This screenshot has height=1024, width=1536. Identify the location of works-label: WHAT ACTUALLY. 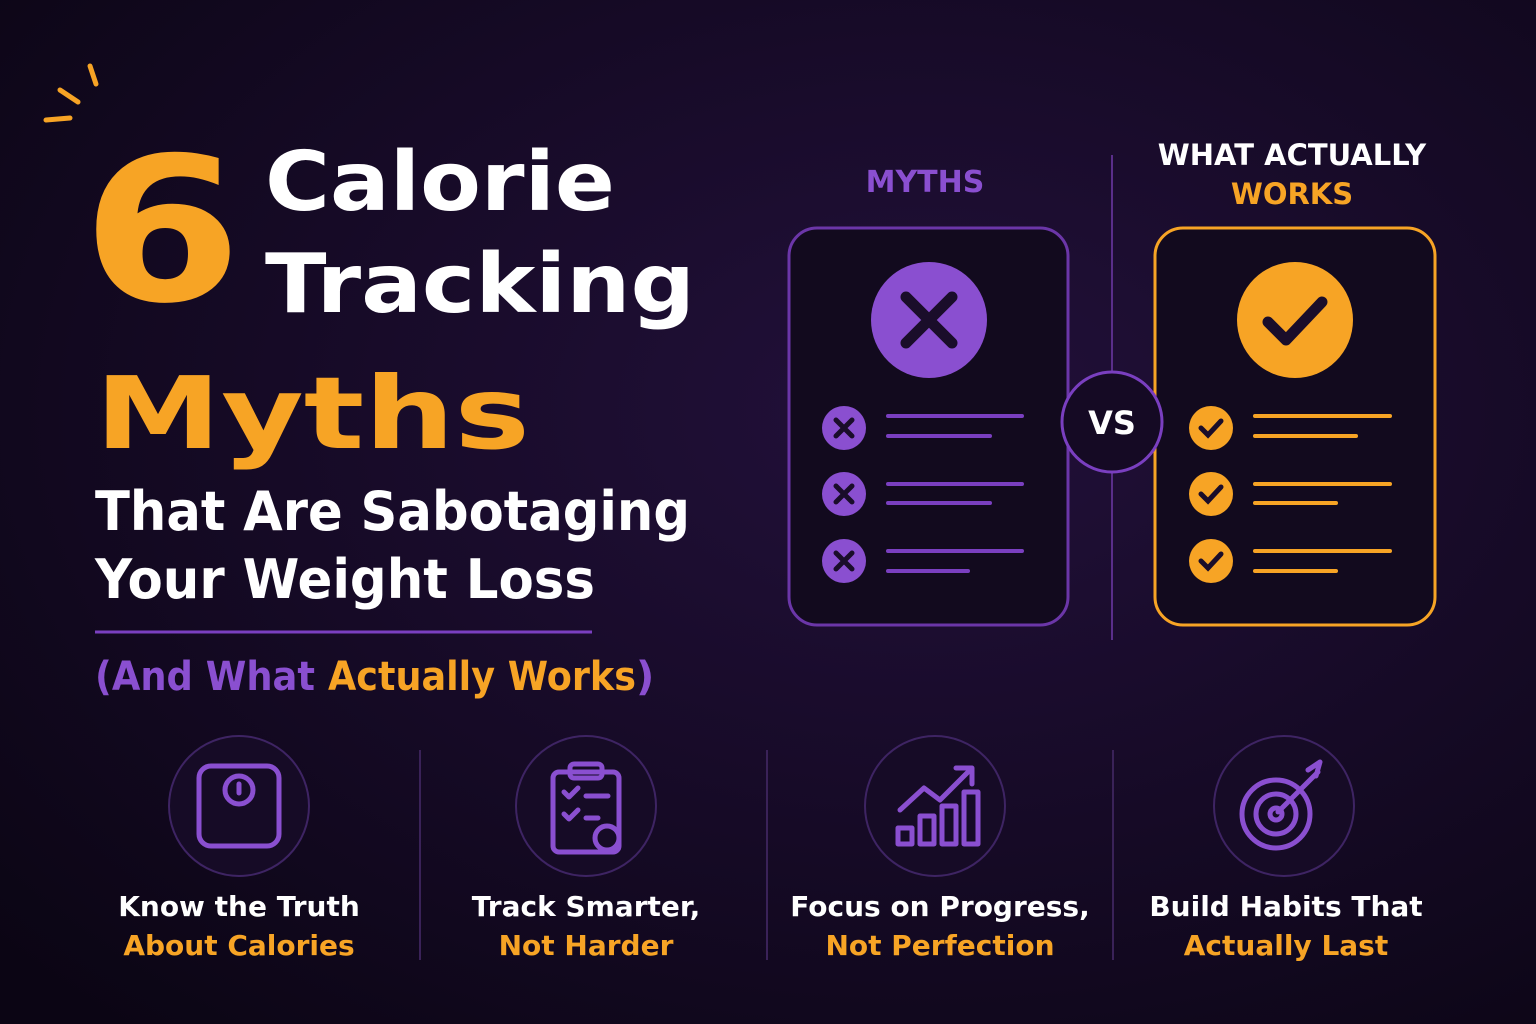
(1292, 155).